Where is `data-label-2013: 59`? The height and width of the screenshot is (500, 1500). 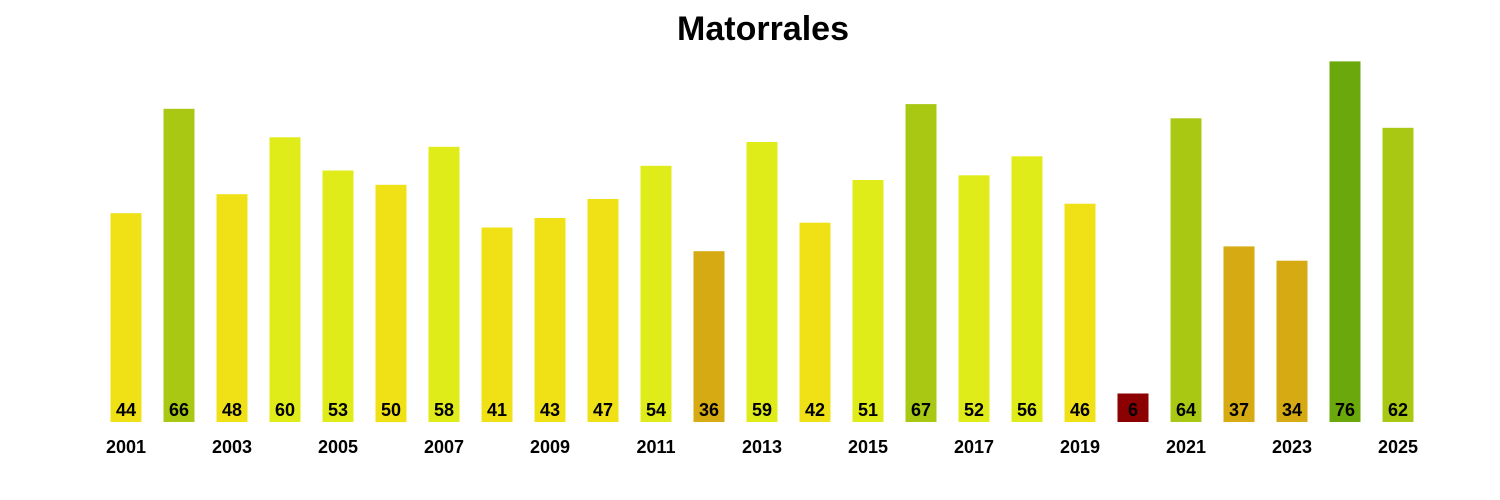
data-label-2013: 59 is located at coordinates (762, 410).